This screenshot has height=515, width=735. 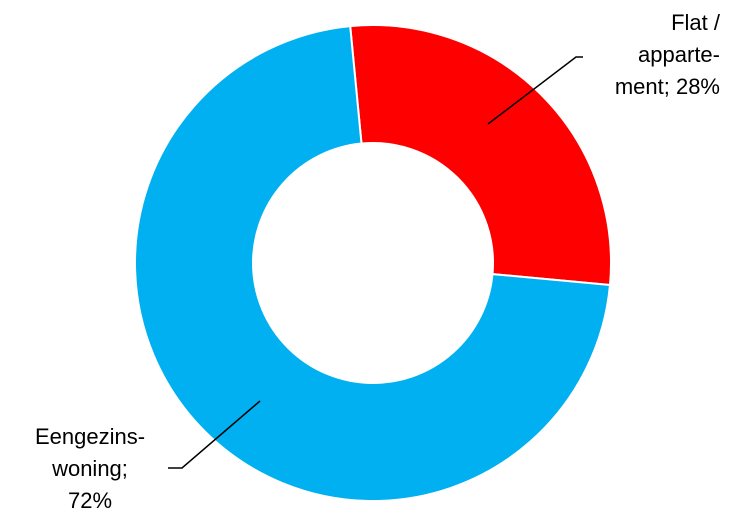 I want to click on data-label-line: apparte-, so click(x=679, y=54).